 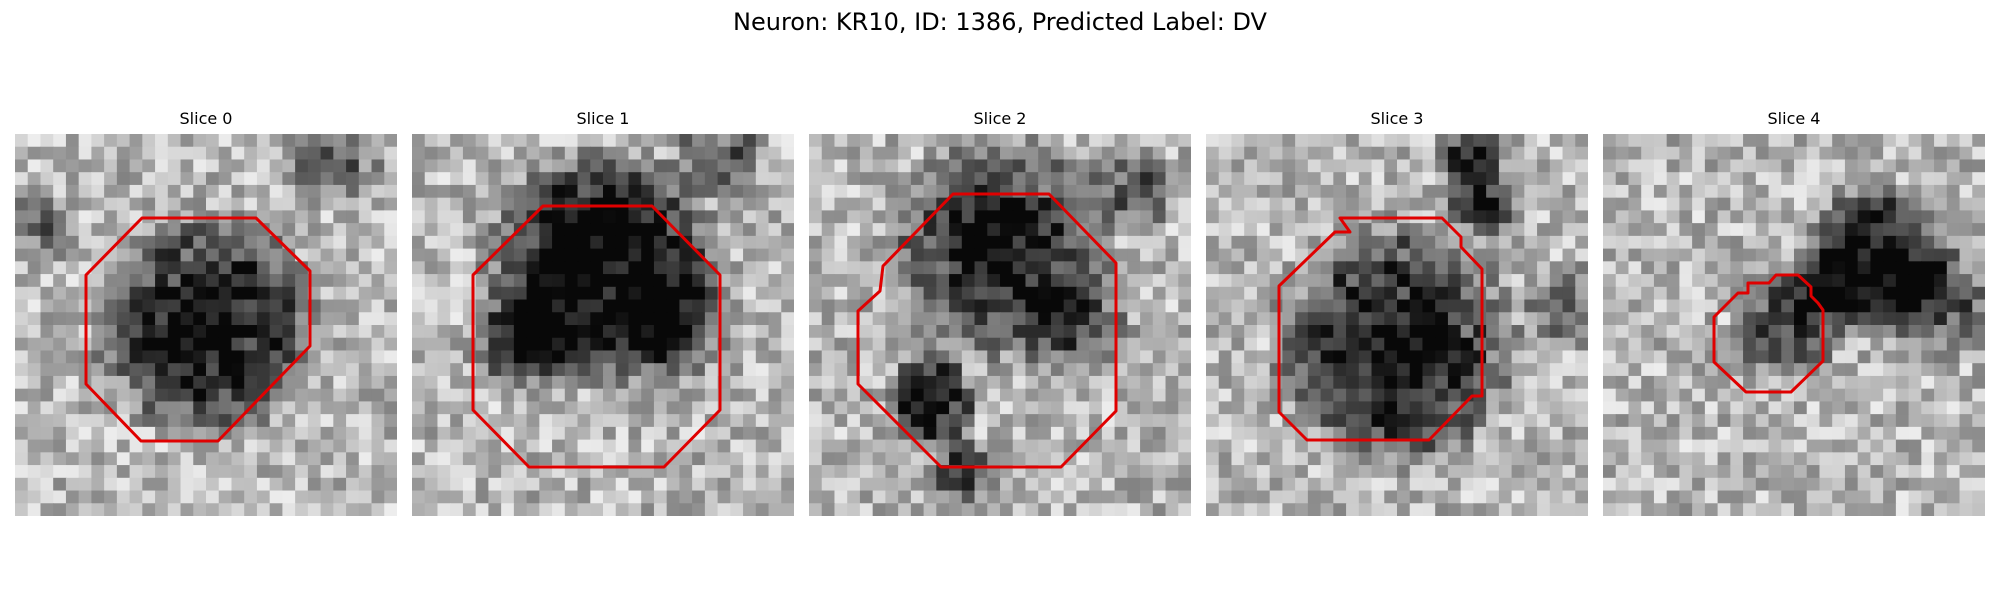 What do you see at coordinates (206, 118) in the screenshot?
I see `slice-title-0: Slice 0` at bounding box center [206, 118].